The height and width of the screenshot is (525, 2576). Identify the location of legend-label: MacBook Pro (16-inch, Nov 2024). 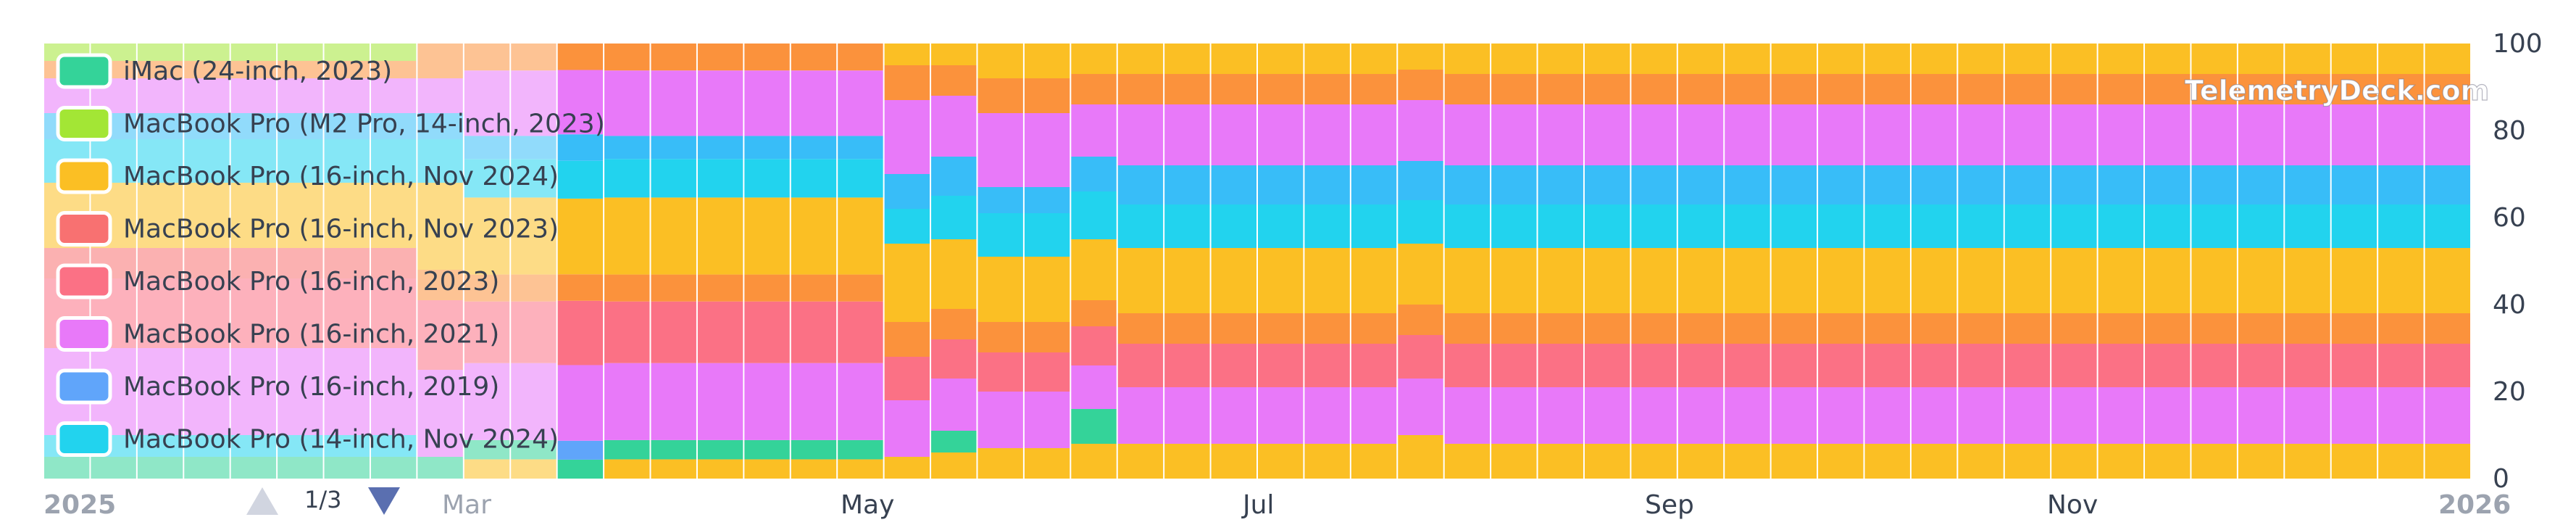
(341, 176).